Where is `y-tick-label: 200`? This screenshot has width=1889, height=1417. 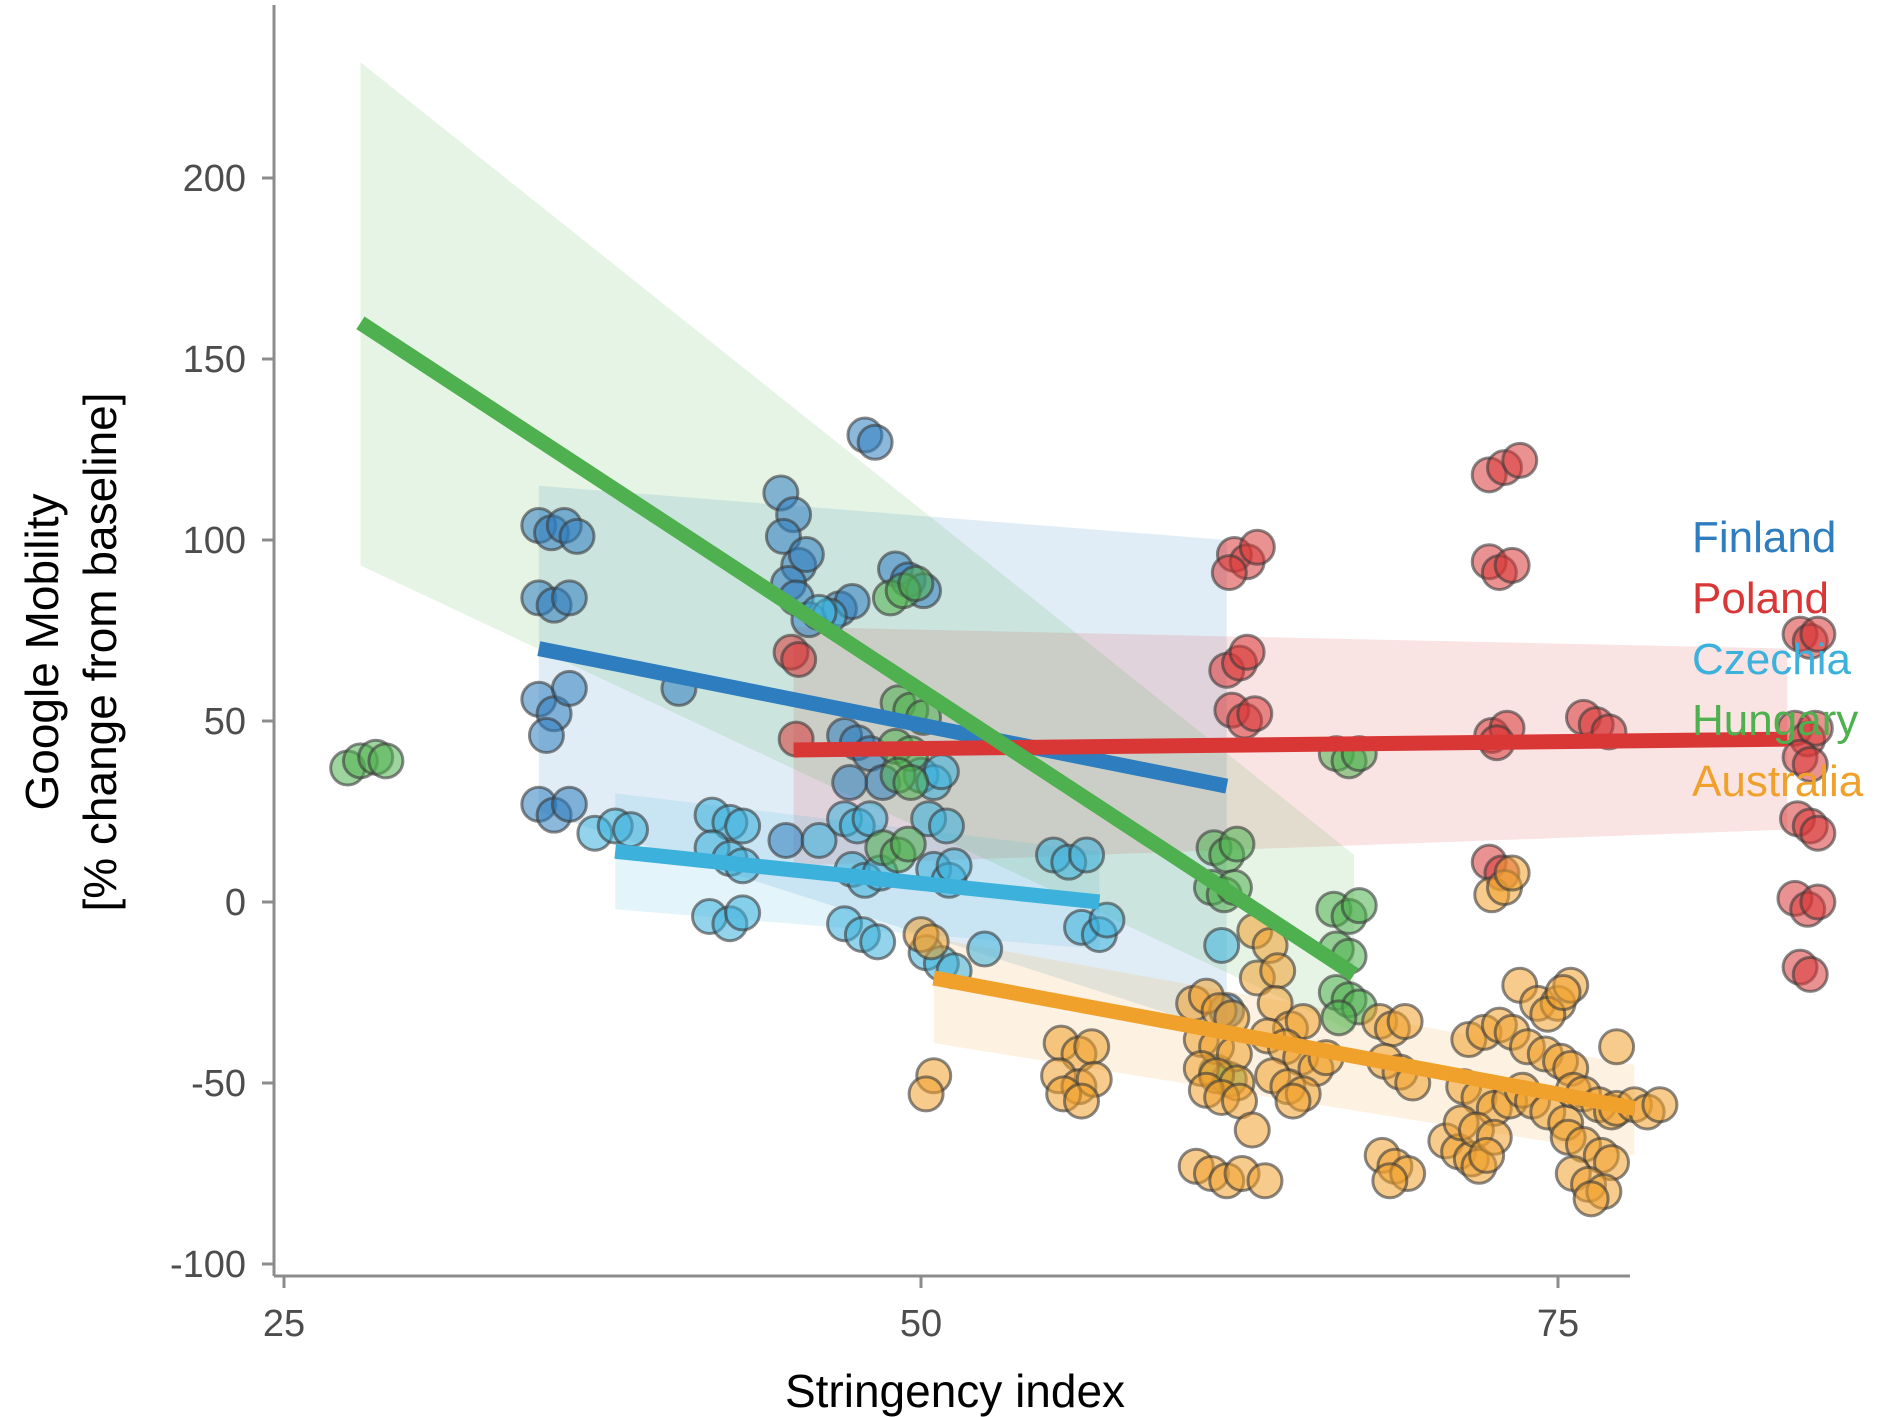 y-tick-label: 200 is located at coordinates (214, 179).